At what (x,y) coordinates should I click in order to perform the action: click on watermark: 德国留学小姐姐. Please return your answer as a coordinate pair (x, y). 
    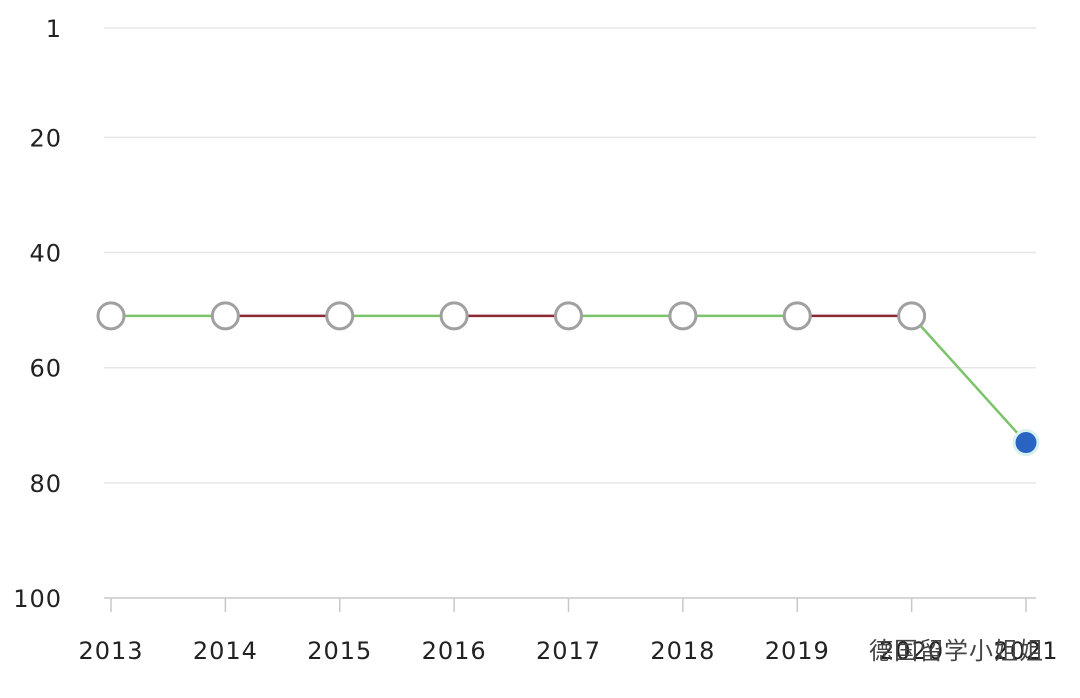
    Looking at the image, I should click on (956, 651).